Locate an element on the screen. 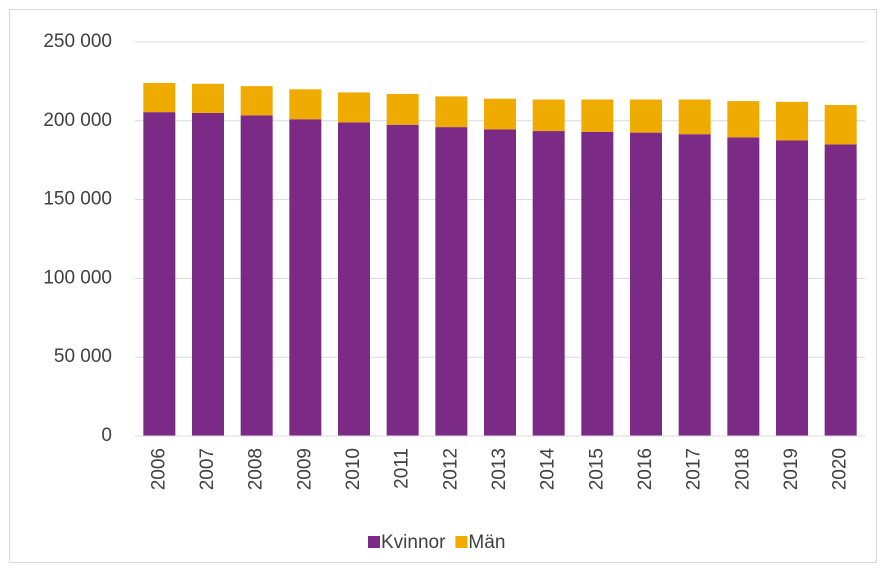 This screenshot has width=887, height=572. x-tick-label: 2017 is located at coordinates (694, 469).